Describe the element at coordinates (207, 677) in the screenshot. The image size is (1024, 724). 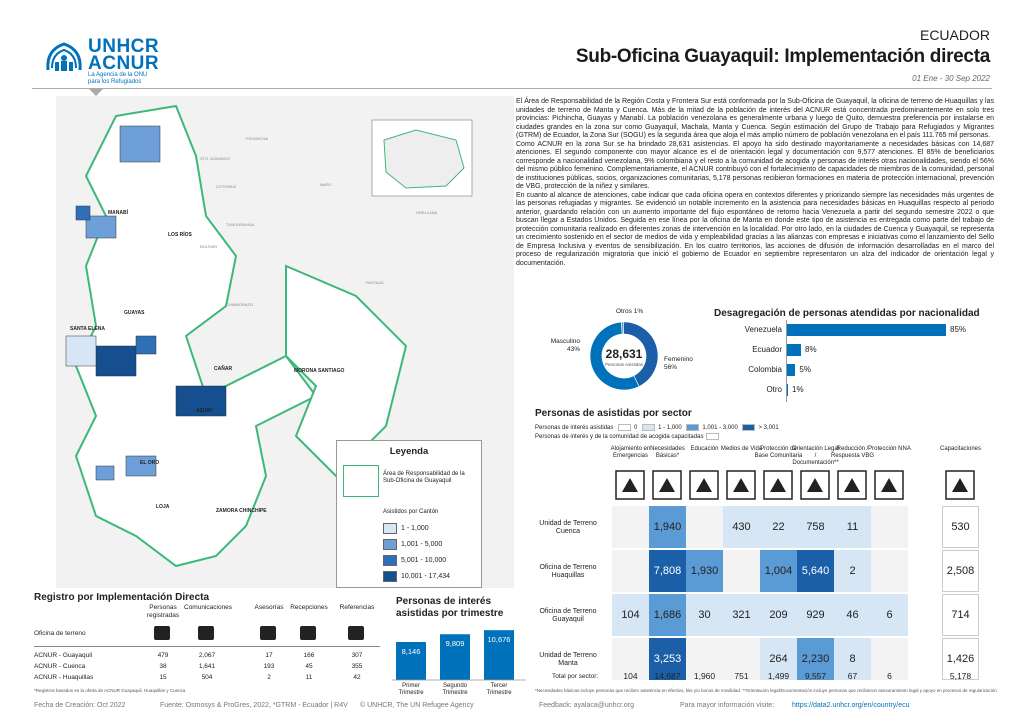
I see `reg-cell: 504` at that location.